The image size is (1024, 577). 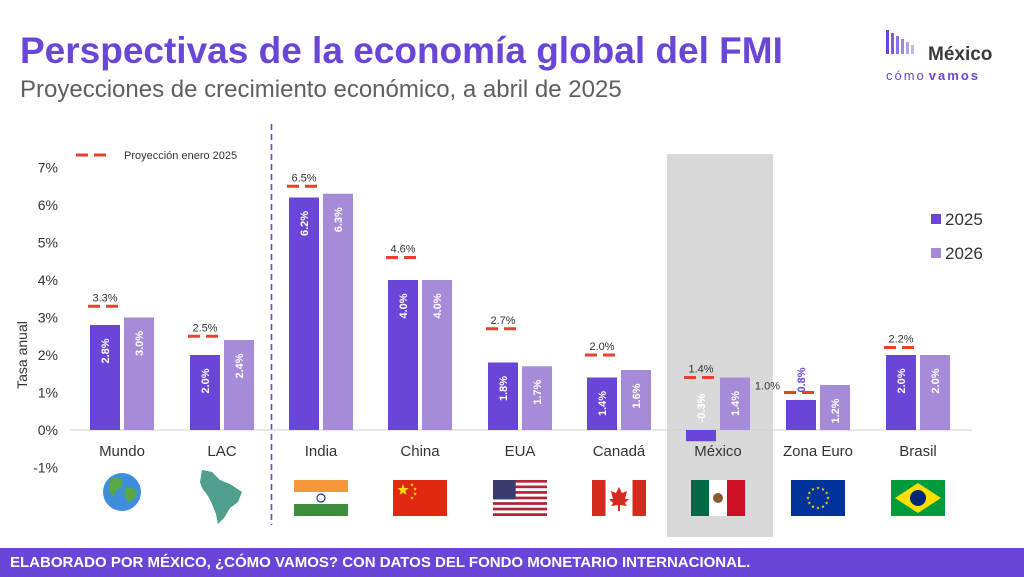 What do you see at coordinates (104, 298) in the screenshot?
I see `projection-label: 3.3%` at bounding box center [104, 298].